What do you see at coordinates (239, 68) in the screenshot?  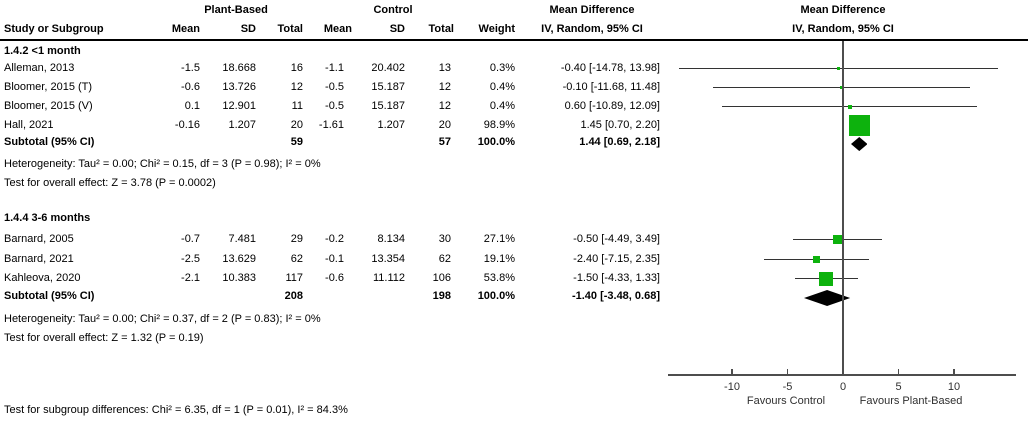 I see `cell-sd1: 18.668` at bounding box center [239, 68].